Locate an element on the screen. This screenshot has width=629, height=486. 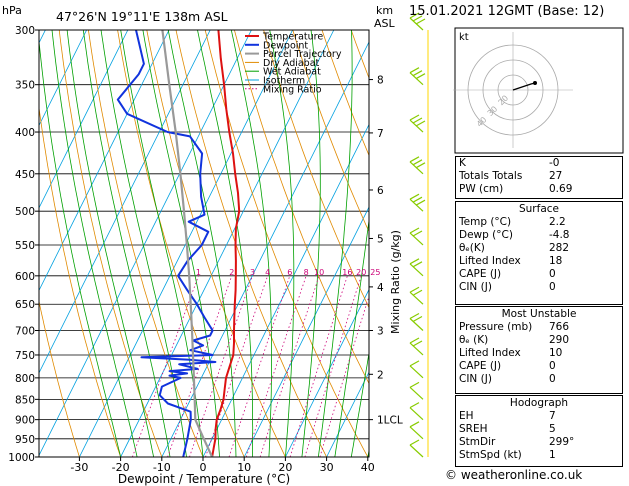
pressure-tick-label: 750 is located at coordinates (25, 356).